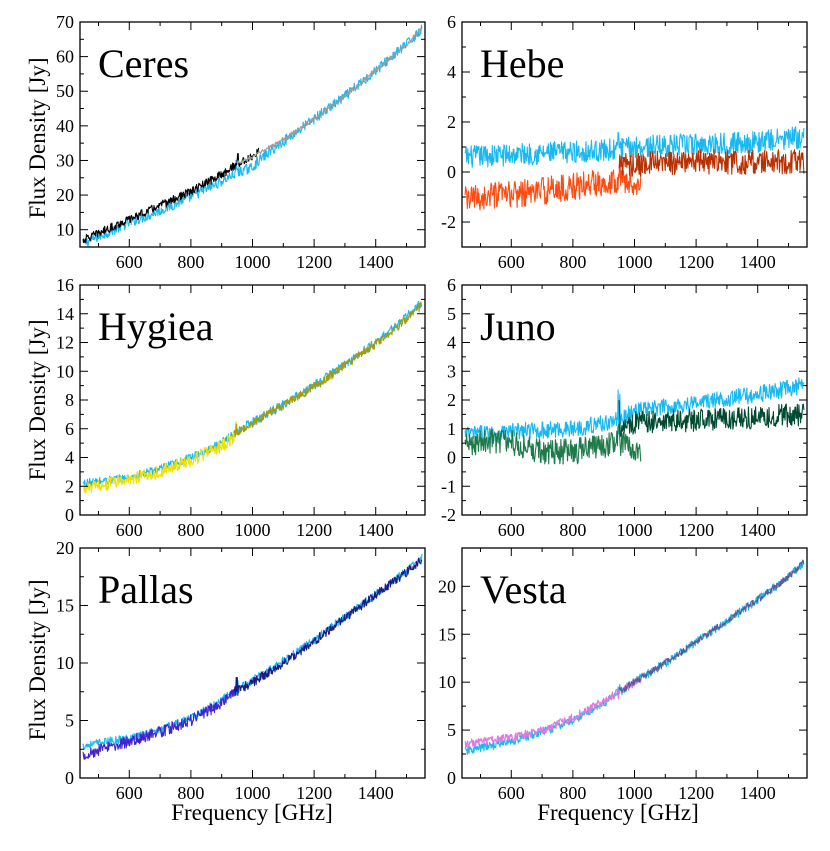  I want to click on panel-hygiea: 600 800 1000 1200 1400 0 2 4 6 8 10 12 14 16 Hygiea, so click(241, 407).